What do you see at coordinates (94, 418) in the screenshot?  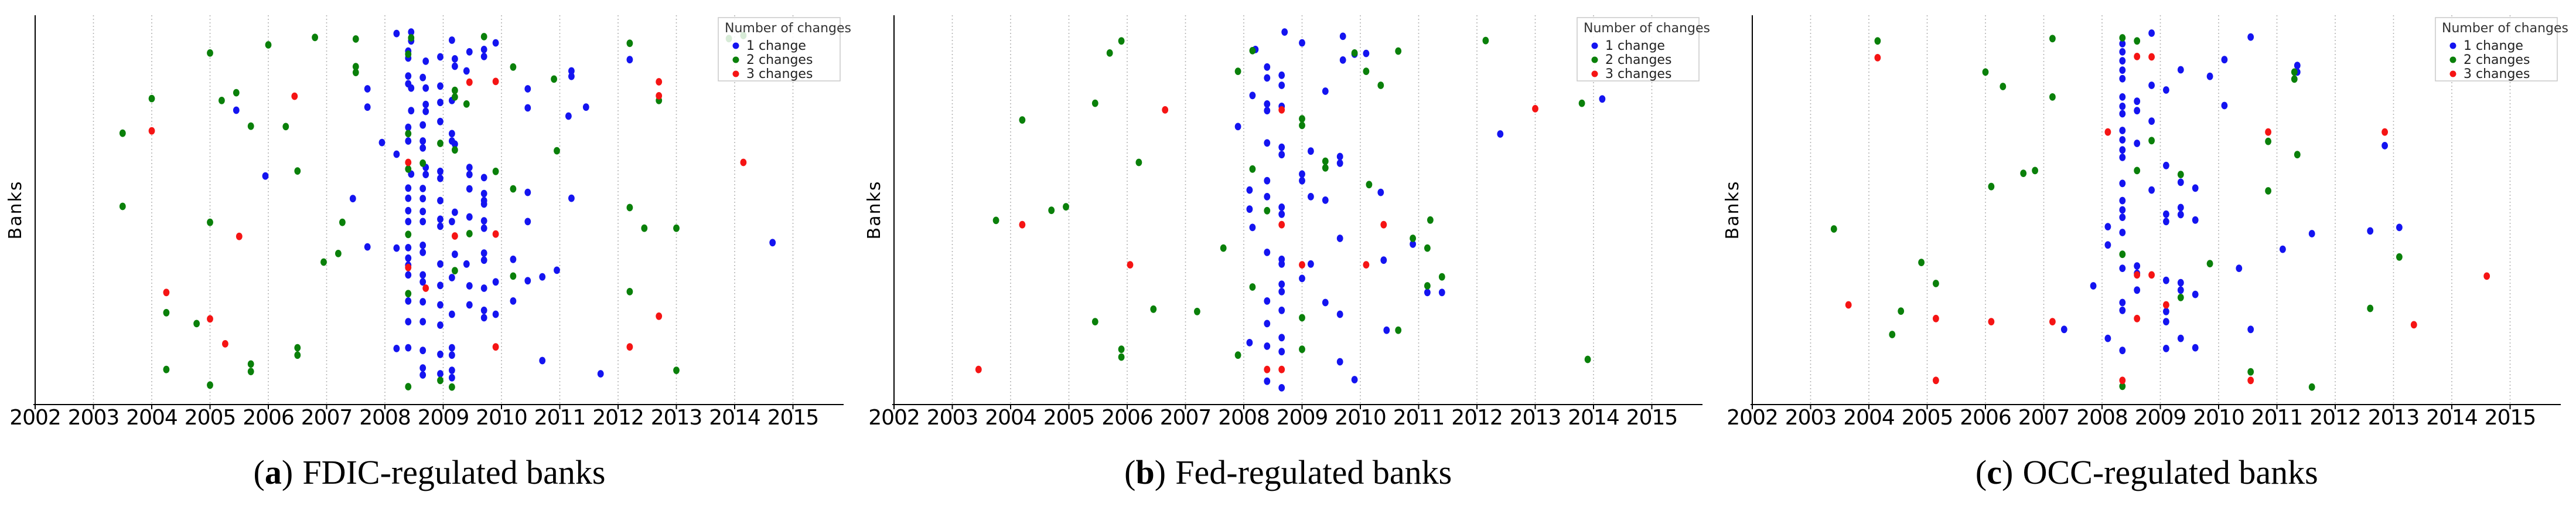 I see `x-tick-label: 2003` at bounding box center [94, 418].